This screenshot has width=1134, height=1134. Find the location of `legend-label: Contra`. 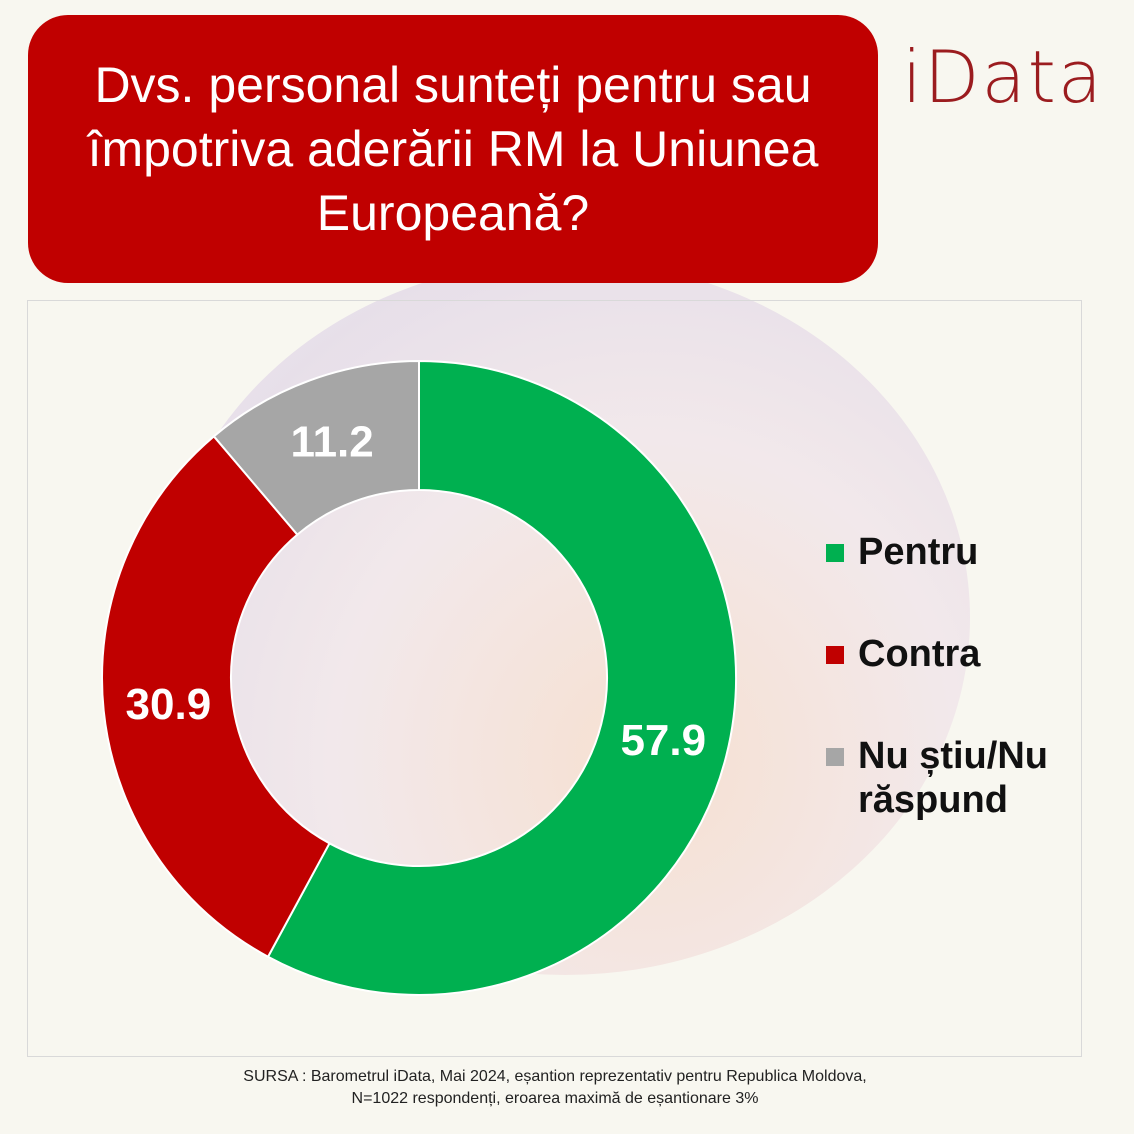

legend-label: Contra is located at coordinates (919, 654).